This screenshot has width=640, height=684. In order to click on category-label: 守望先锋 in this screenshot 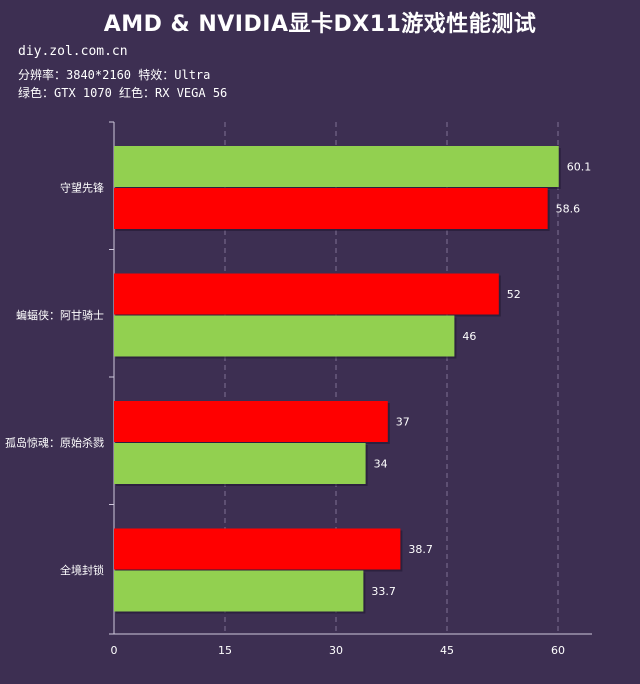, I will do `click(82, 188)`.